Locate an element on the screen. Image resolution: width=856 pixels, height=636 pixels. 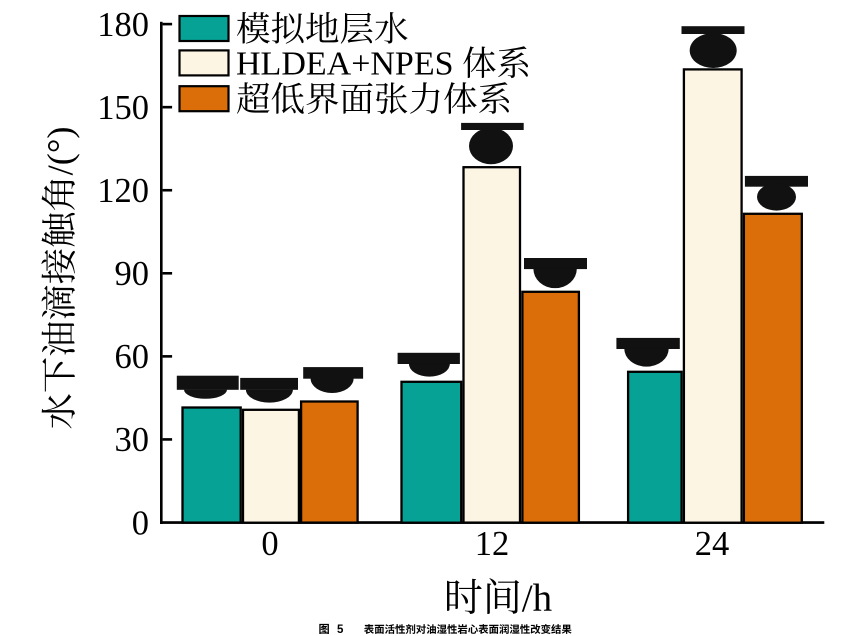
svg-text: 12 is located at coordinates (492, 544).